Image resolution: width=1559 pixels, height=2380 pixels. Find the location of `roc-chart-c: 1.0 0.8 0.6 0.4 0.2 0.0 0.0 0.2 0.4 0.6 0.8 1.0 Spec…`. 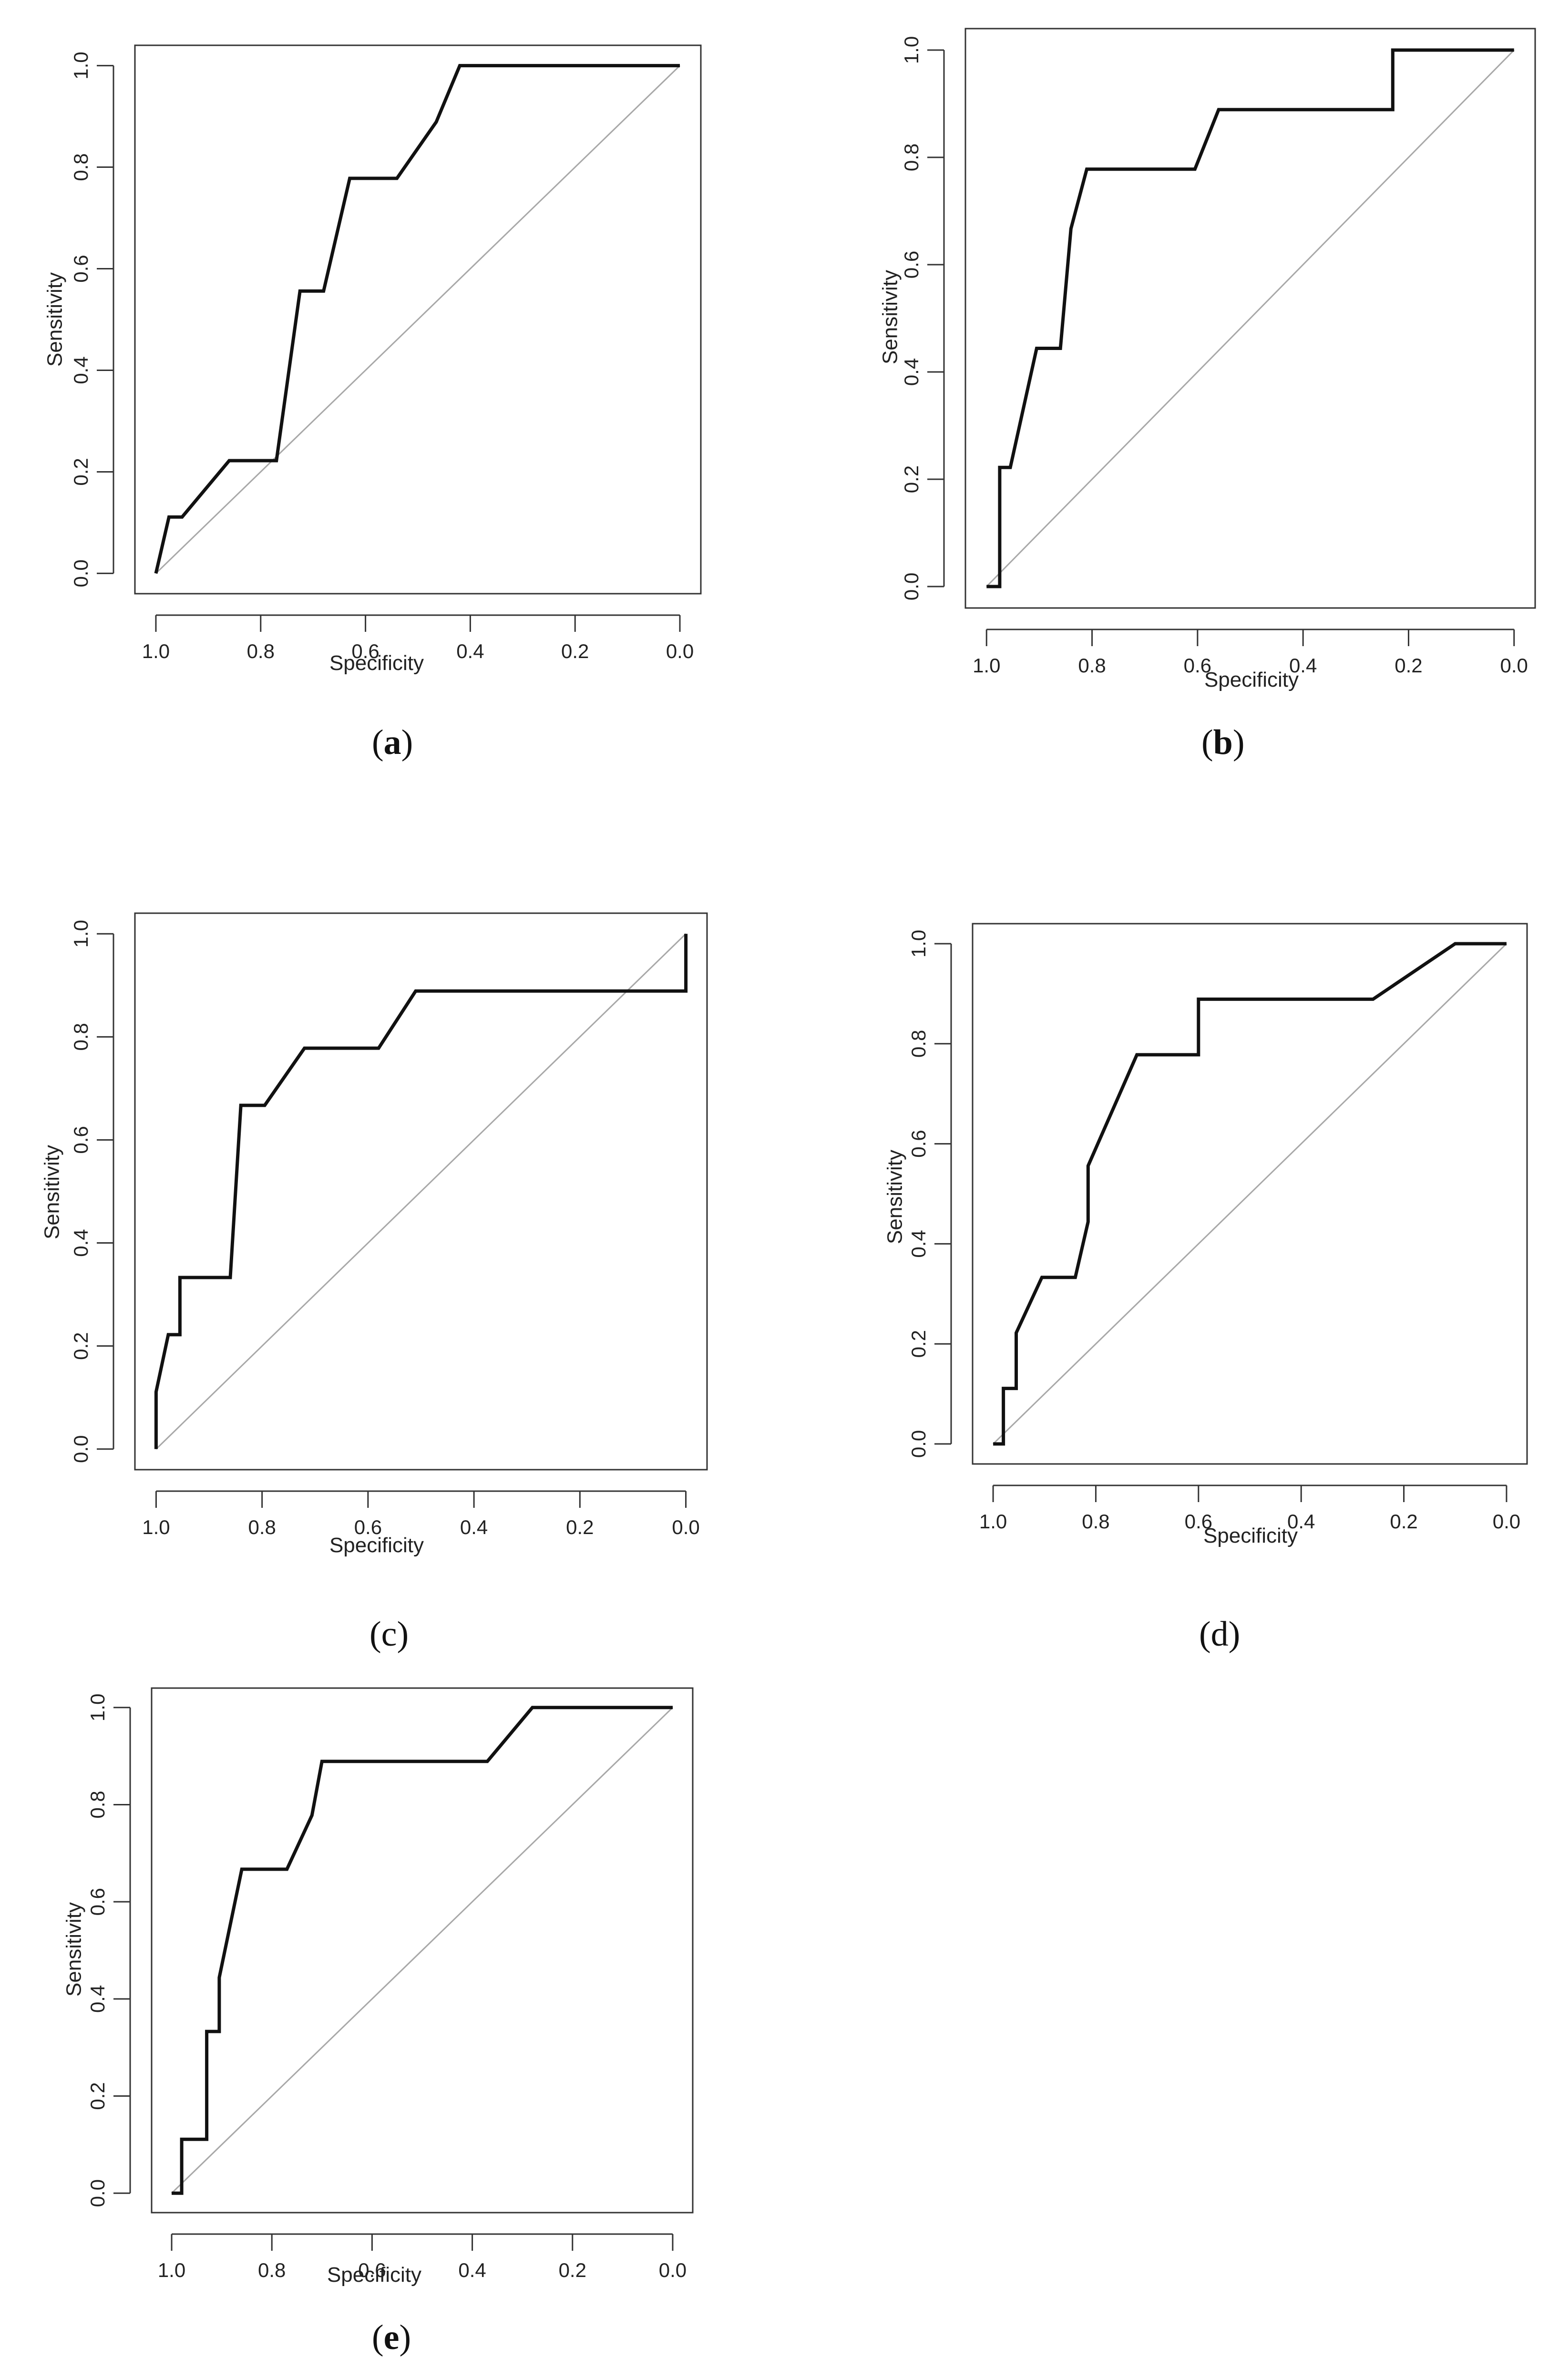

roc-chart-c: 1.0 0.8 0.6 0.4 0.2 0.0 0.0 0.2 0.4 0.6 0.8 1.0 Spec… is located at coordinates (374, 1234).